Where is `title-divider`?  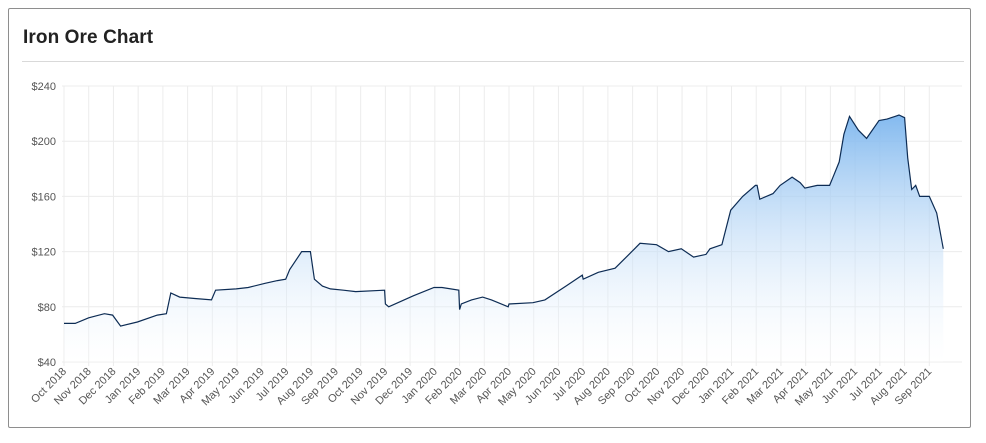
title-divider is located at coordinates (493, 61).